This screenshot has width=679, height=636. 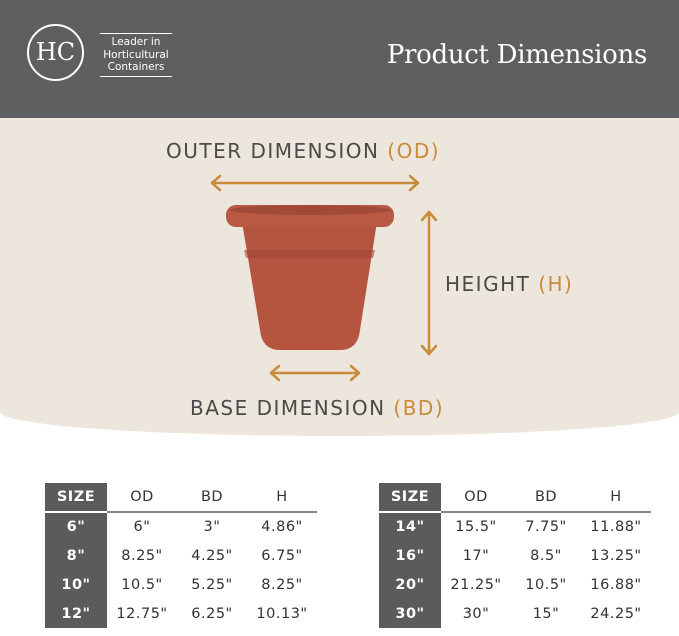 I want to click on table-cell: 7.75", so click(x=546, y=527).